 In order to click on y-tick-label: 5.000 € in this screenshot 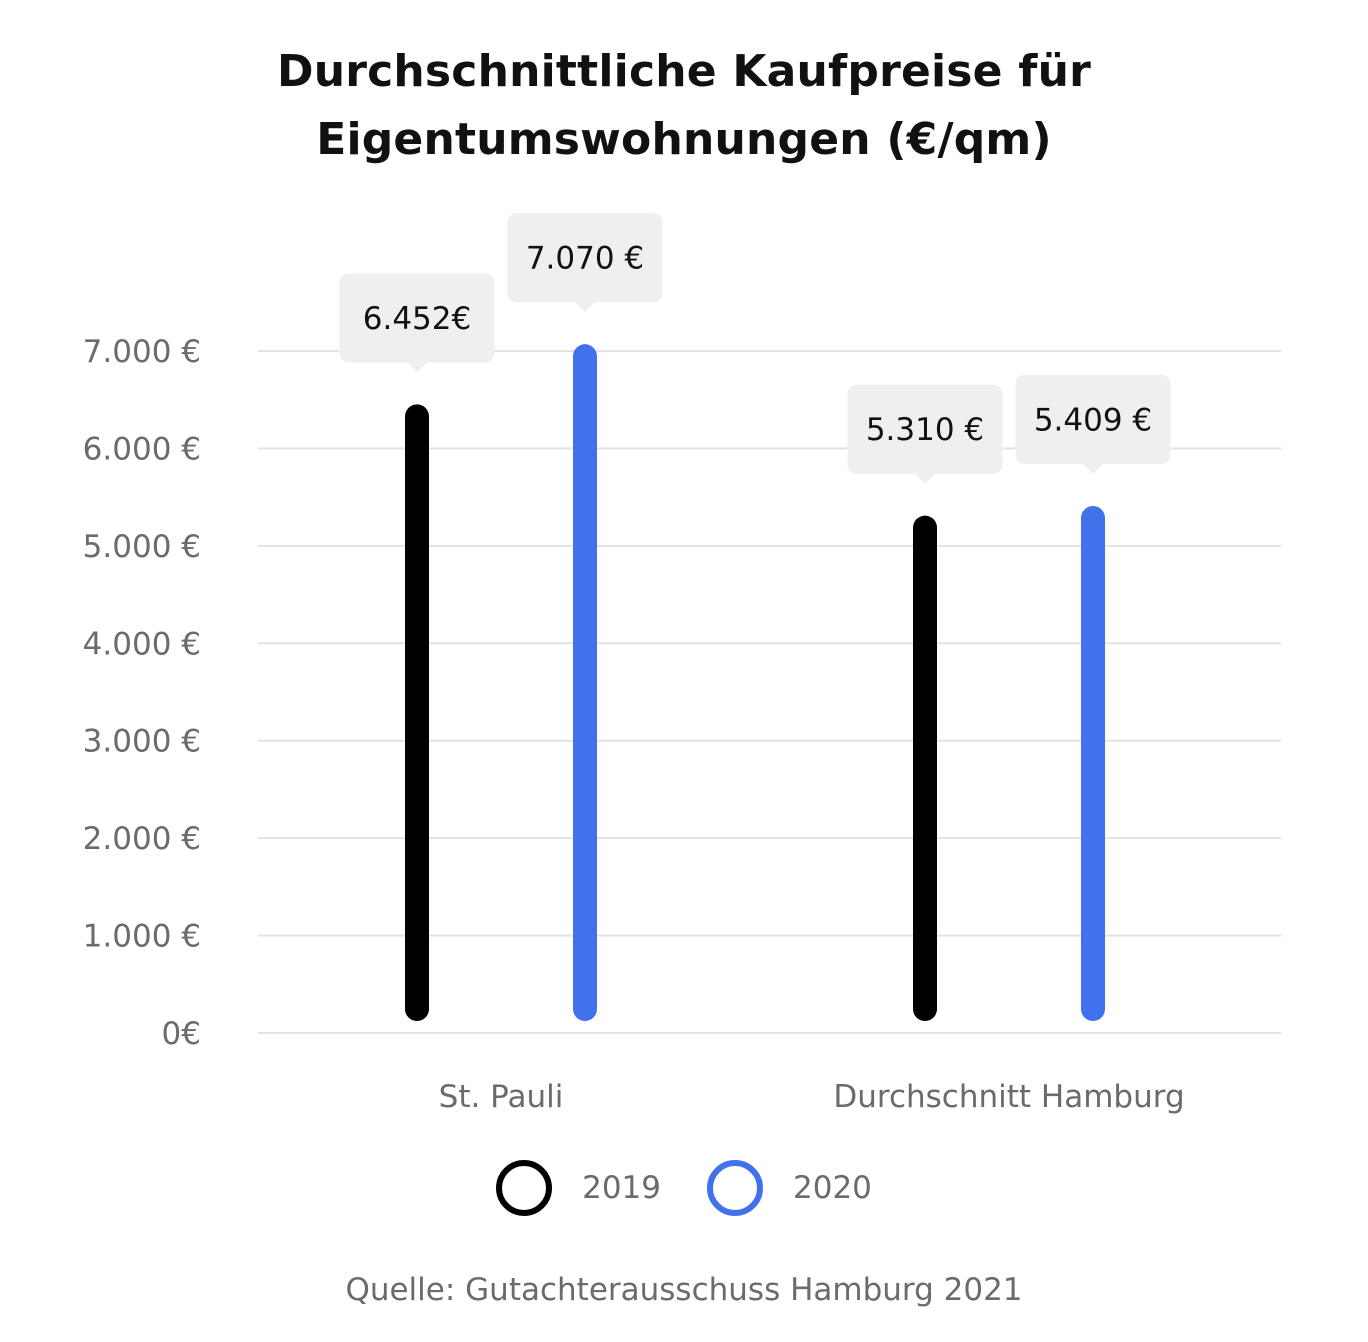, I will do `click(142, 547)`.